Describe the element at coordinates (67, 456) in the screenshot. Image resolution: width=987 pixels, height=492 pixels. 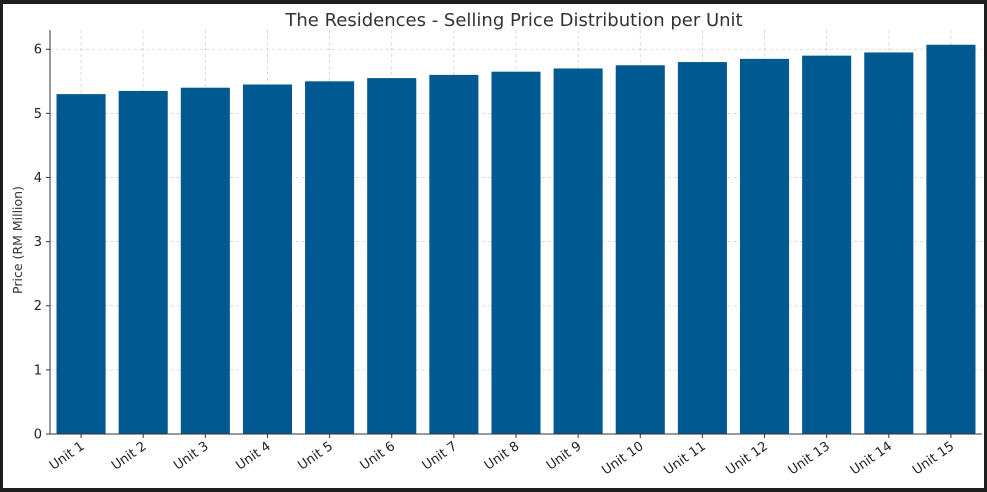
I see `x-tick-label: Unit 1` at that location.